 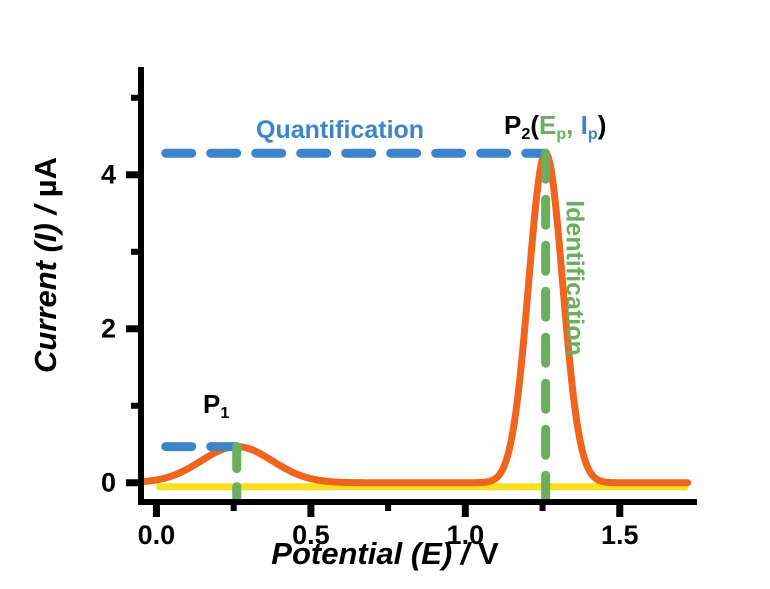 I want to click on x-tick-label-0: 0.0, so click(x=156, y=535).